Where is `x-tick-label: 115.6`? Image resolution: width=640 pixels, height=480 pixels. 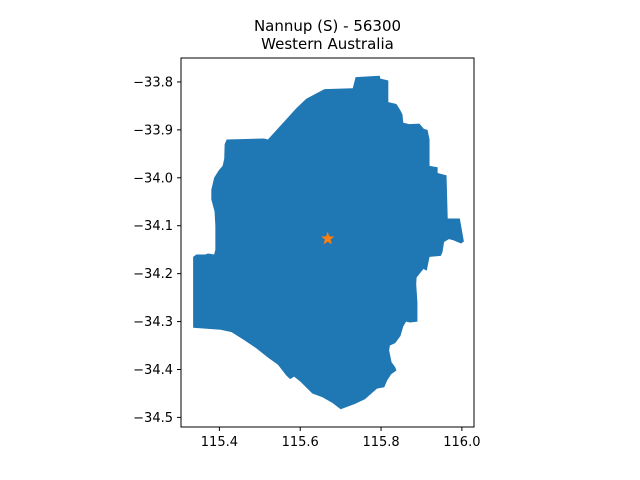
x-tick-label: 115.6 is located at coordinates (300, 442).